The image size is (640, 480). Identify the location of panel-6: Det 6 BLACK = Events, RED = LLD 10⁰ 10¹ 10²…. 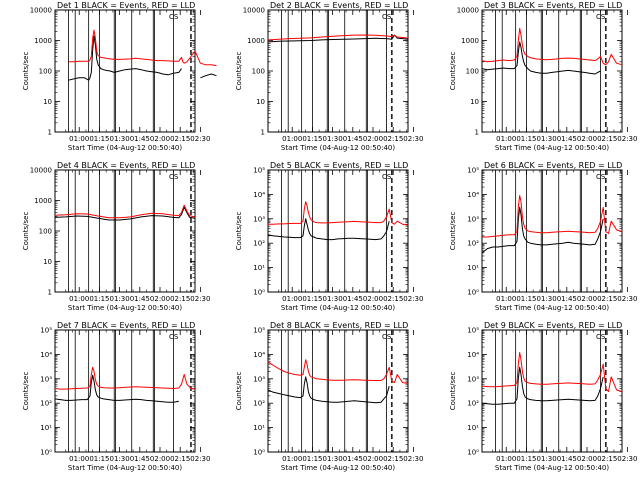
(543, 236).